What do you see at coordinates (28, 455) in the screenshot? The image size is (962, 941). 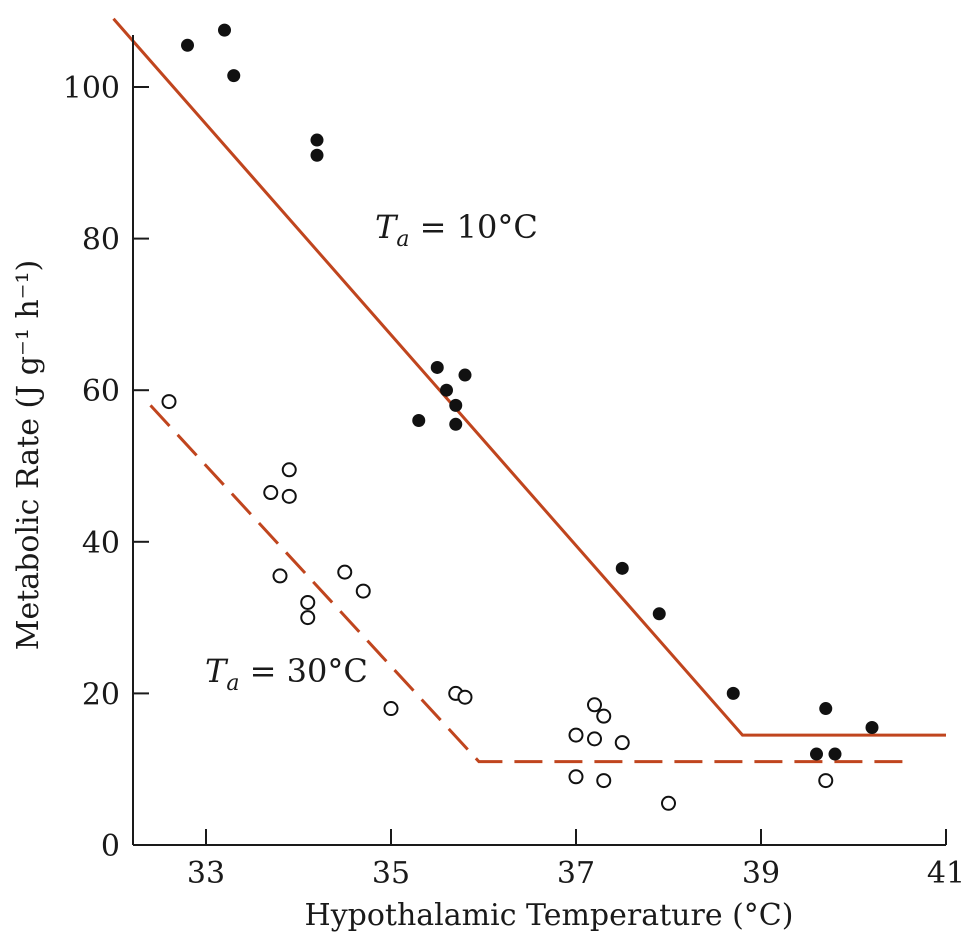 I see `y-axis-label: Metabolic Rate (J g⁻¹ h⁻¹)` at bounding box center [28, 455].